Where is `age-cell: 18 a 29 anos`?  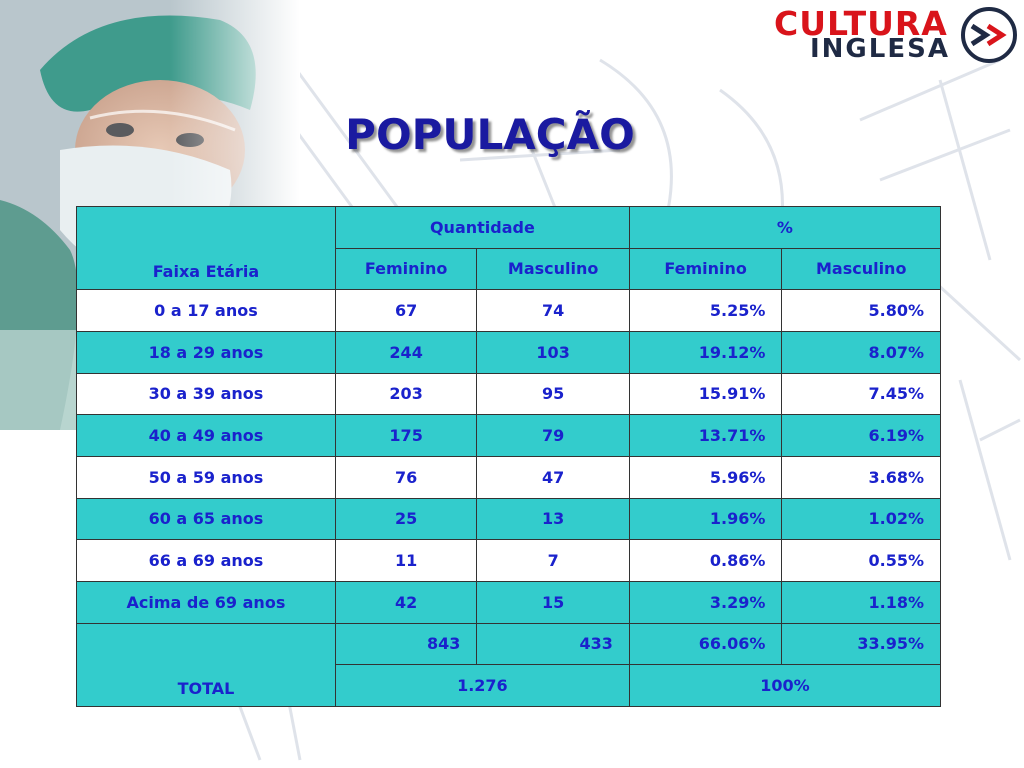 age-cell: 18 a 29 anos is located at coordinates (206, 352).